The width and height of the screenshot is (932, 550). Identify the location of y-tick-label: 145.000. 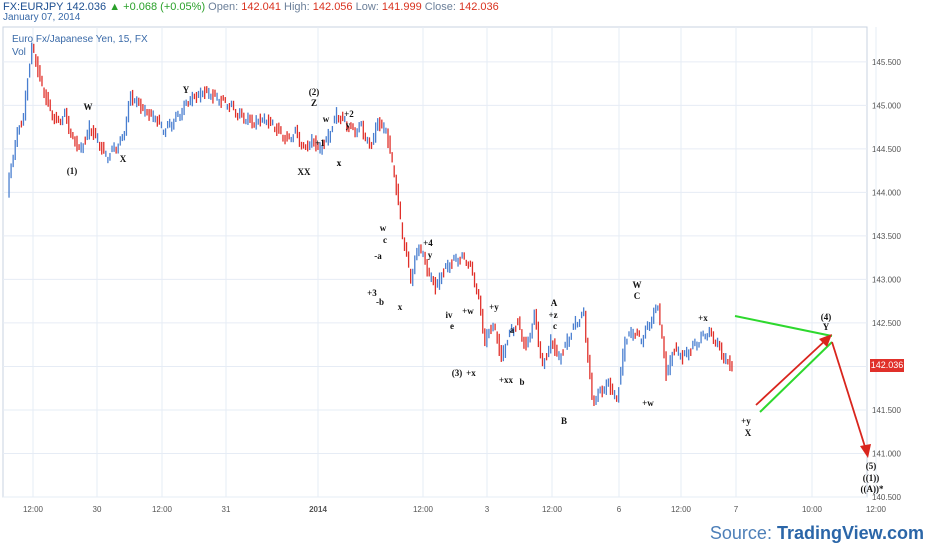
(886, 105).